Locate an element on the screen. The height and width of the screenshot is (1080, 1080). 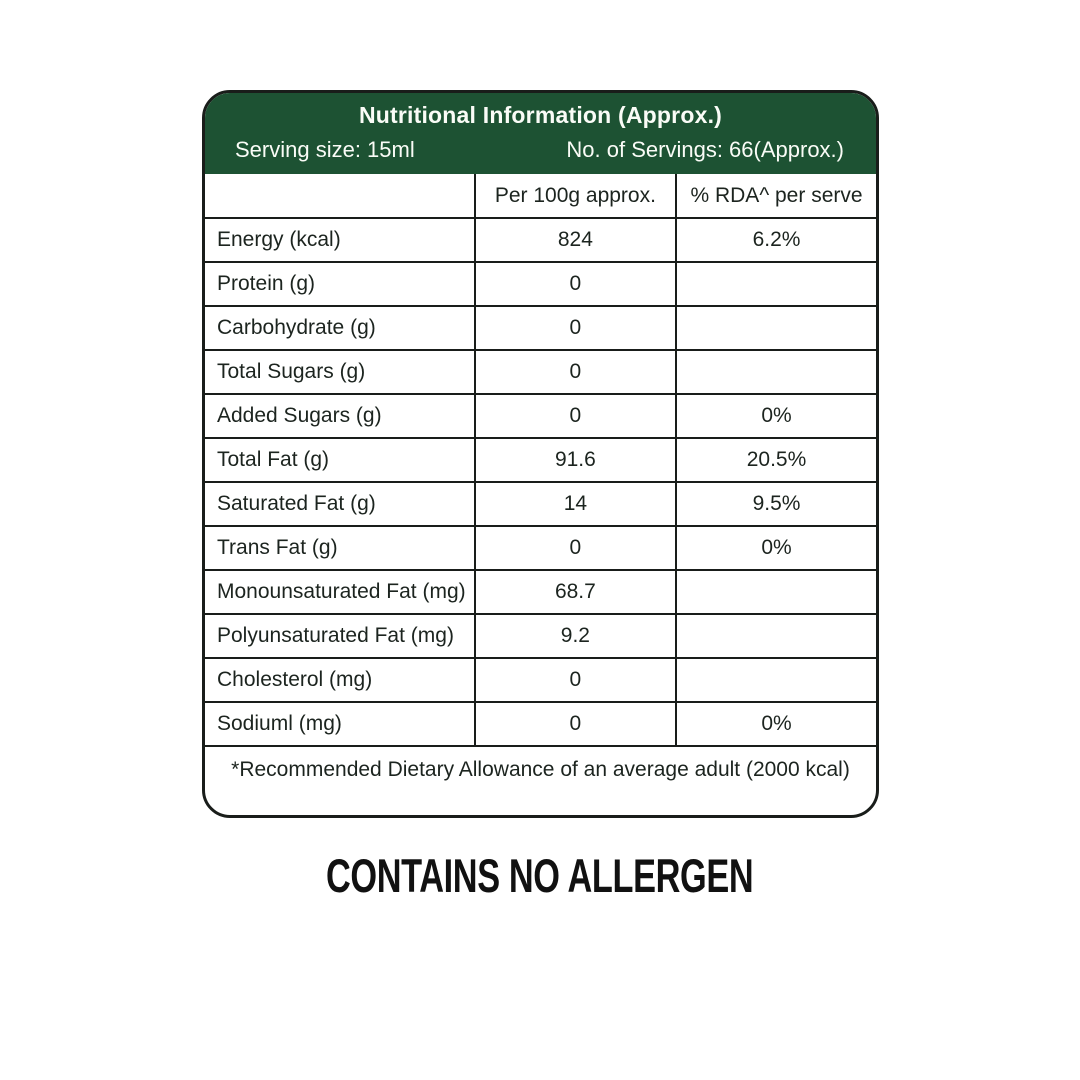
servings-count-text: No. of Servings: 66(Approx.) is located at coordinates (705, 149).